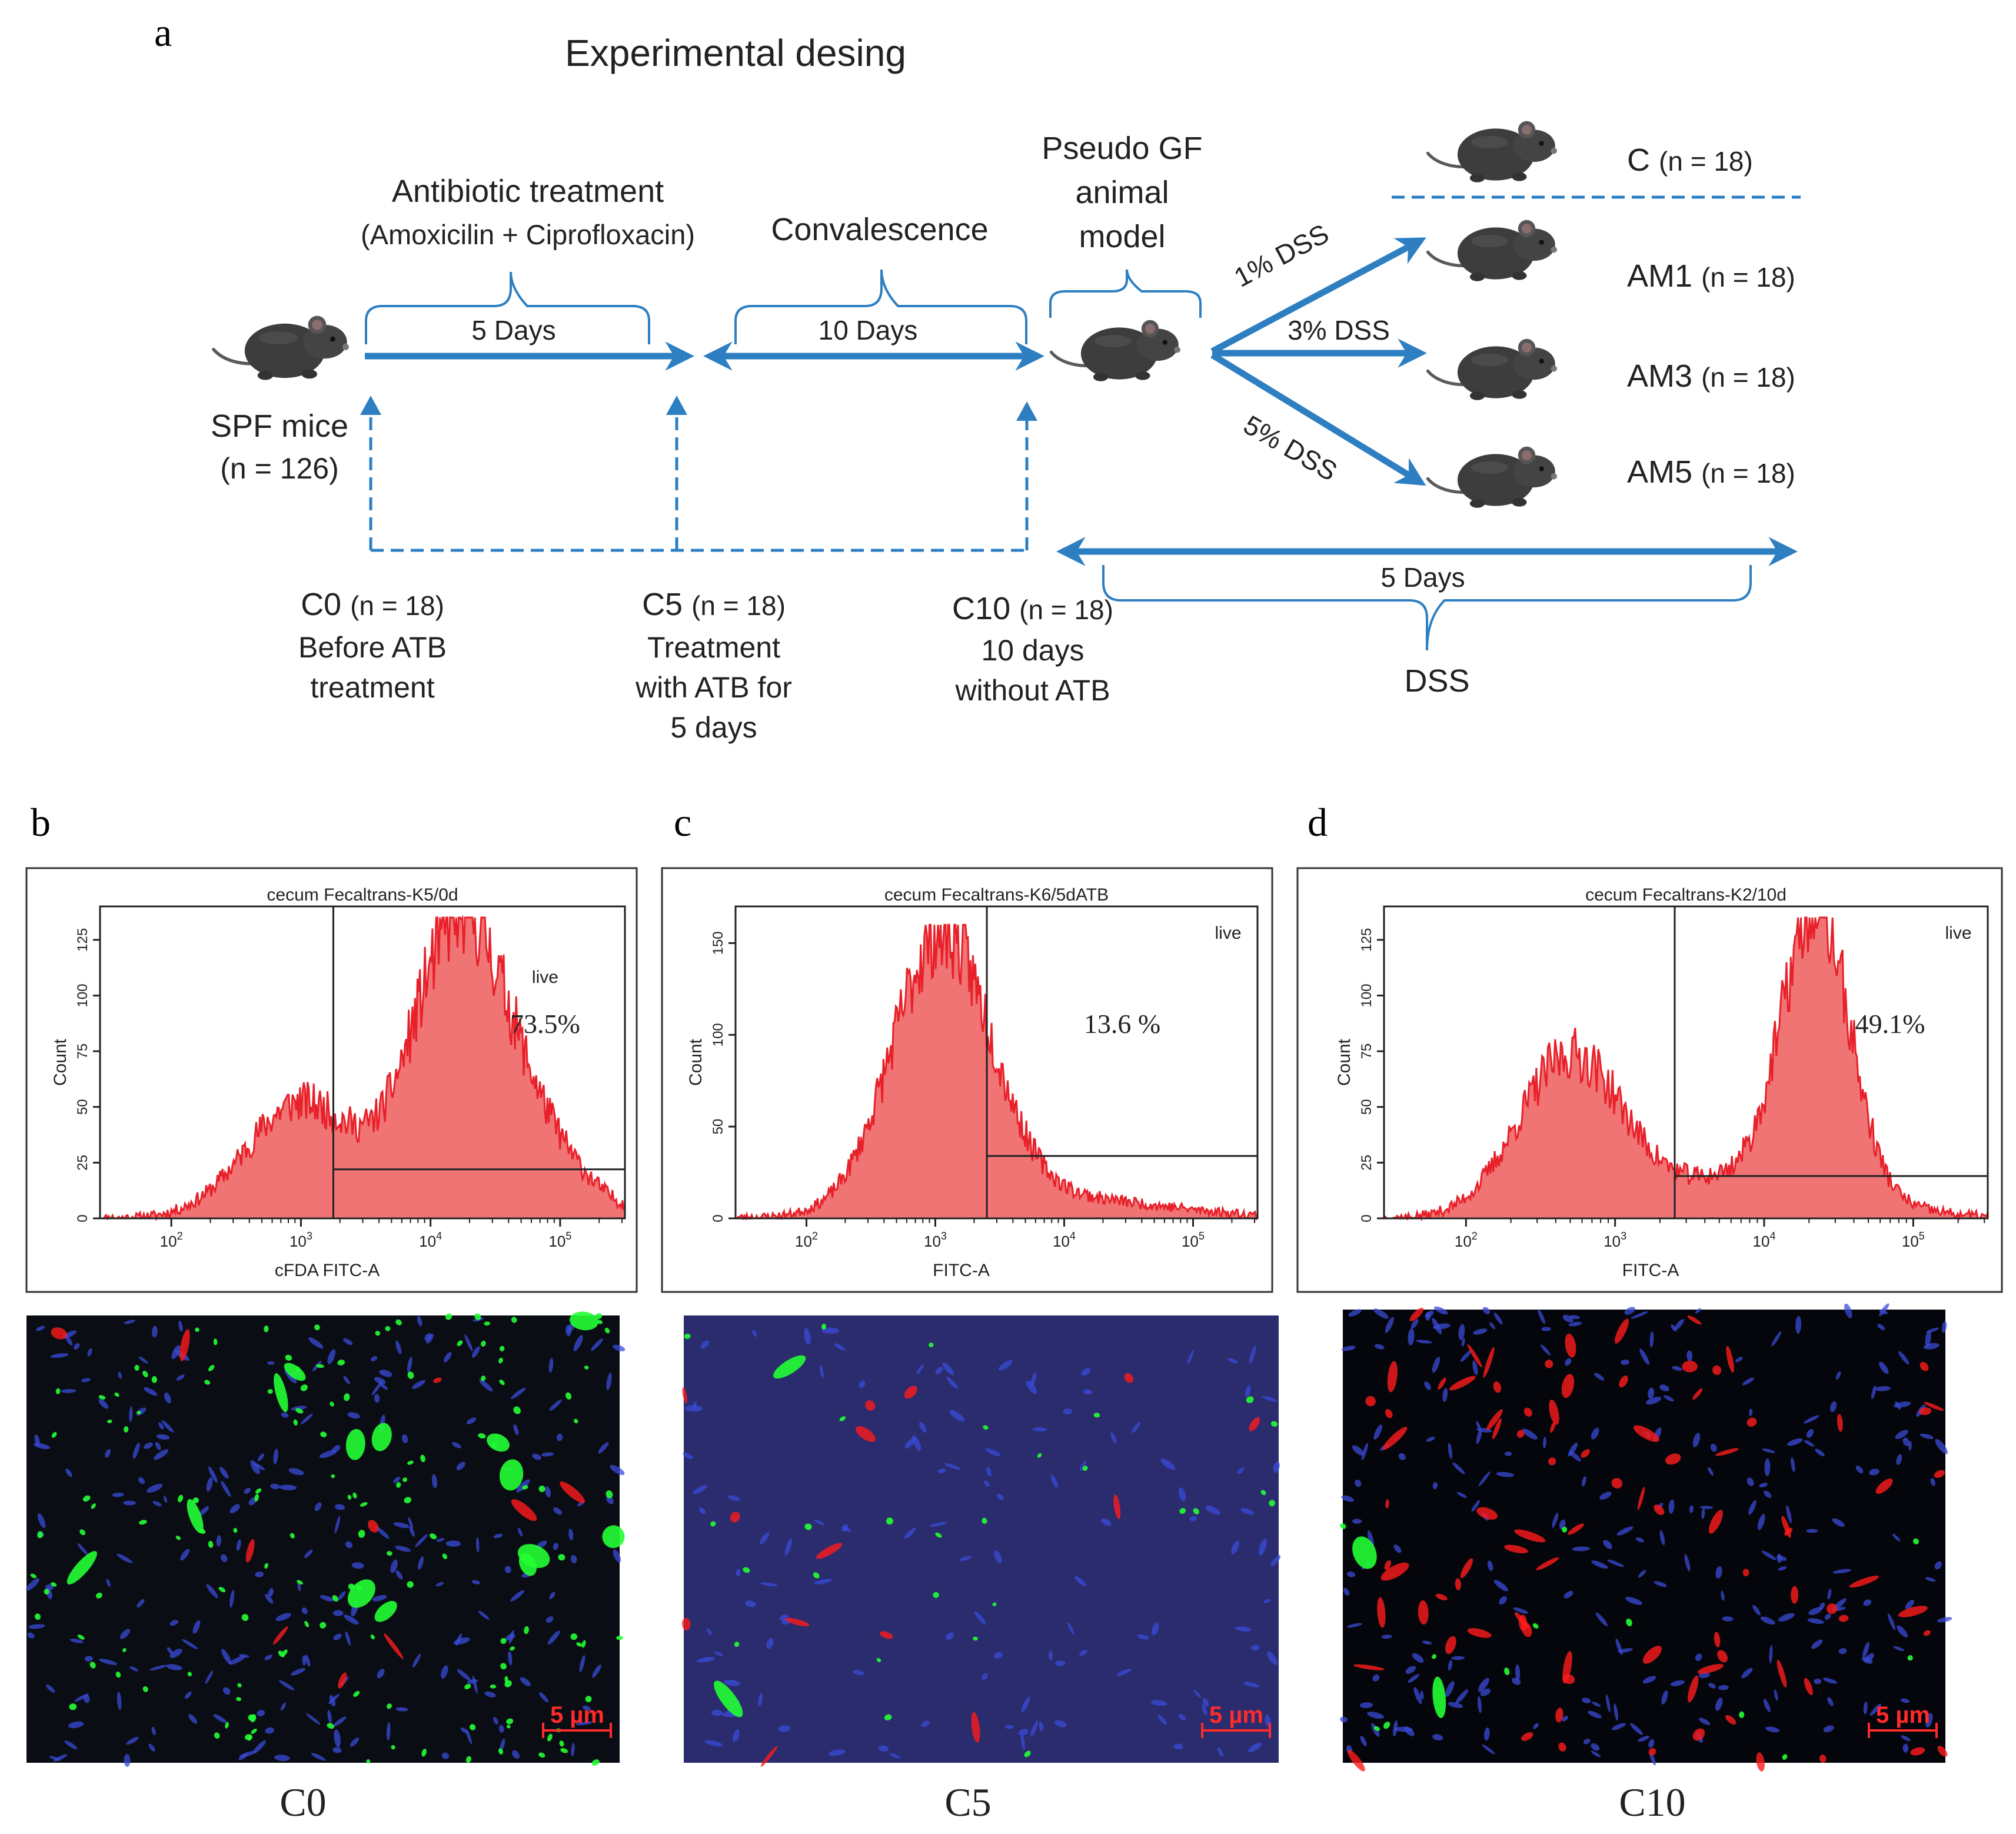 The height and width of the screenshot is (1834, 2016). What do you see at coordinates (676, 405) in the screenshot?
I see `c5-sampling-arrowhead` at bounding box center [676, 405].